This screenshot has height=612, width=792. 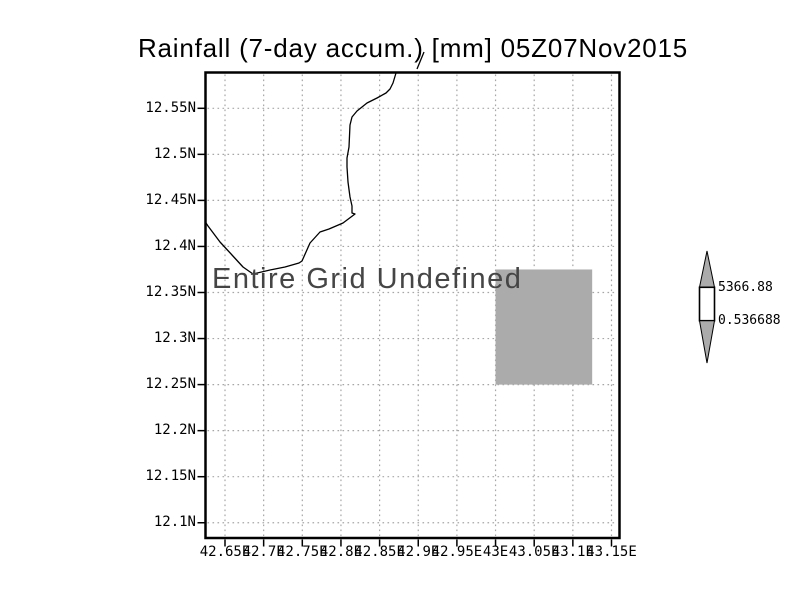 What do you see at coordinates (418, 552) in the screenshot?
I see `x-tick-label: 42.9E` at bounding box center [418, 552].